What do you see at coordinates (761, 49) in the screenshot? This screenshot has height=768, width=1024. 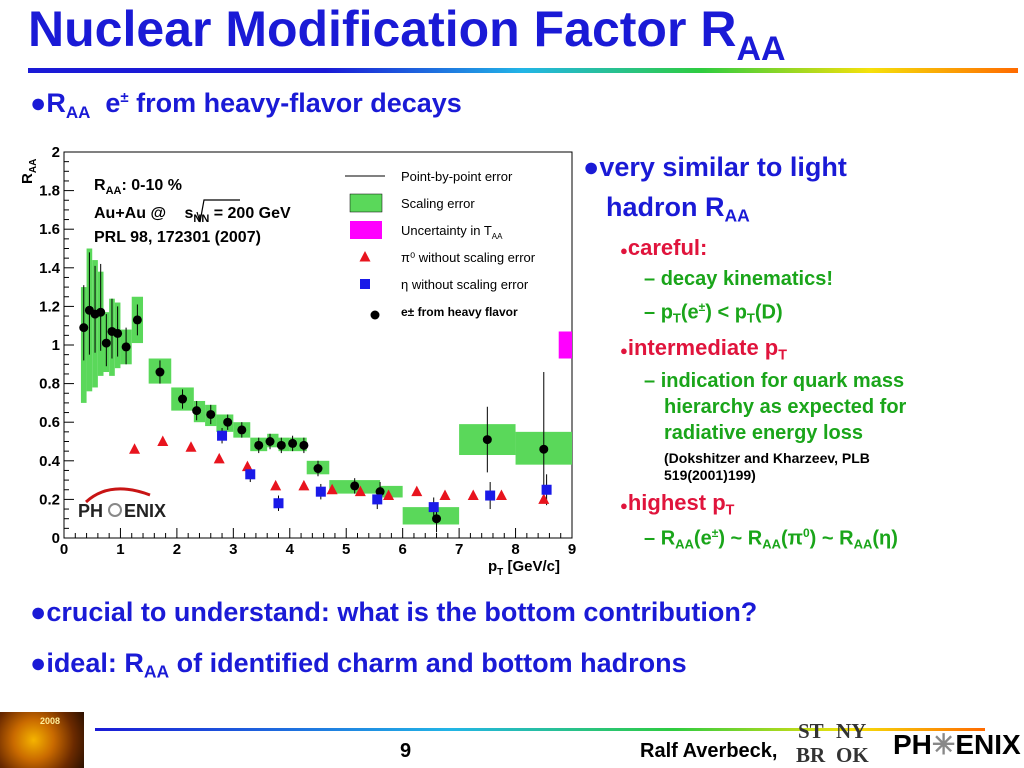 I see `slide-title-sub: AA` at bounding box center [761, 49].